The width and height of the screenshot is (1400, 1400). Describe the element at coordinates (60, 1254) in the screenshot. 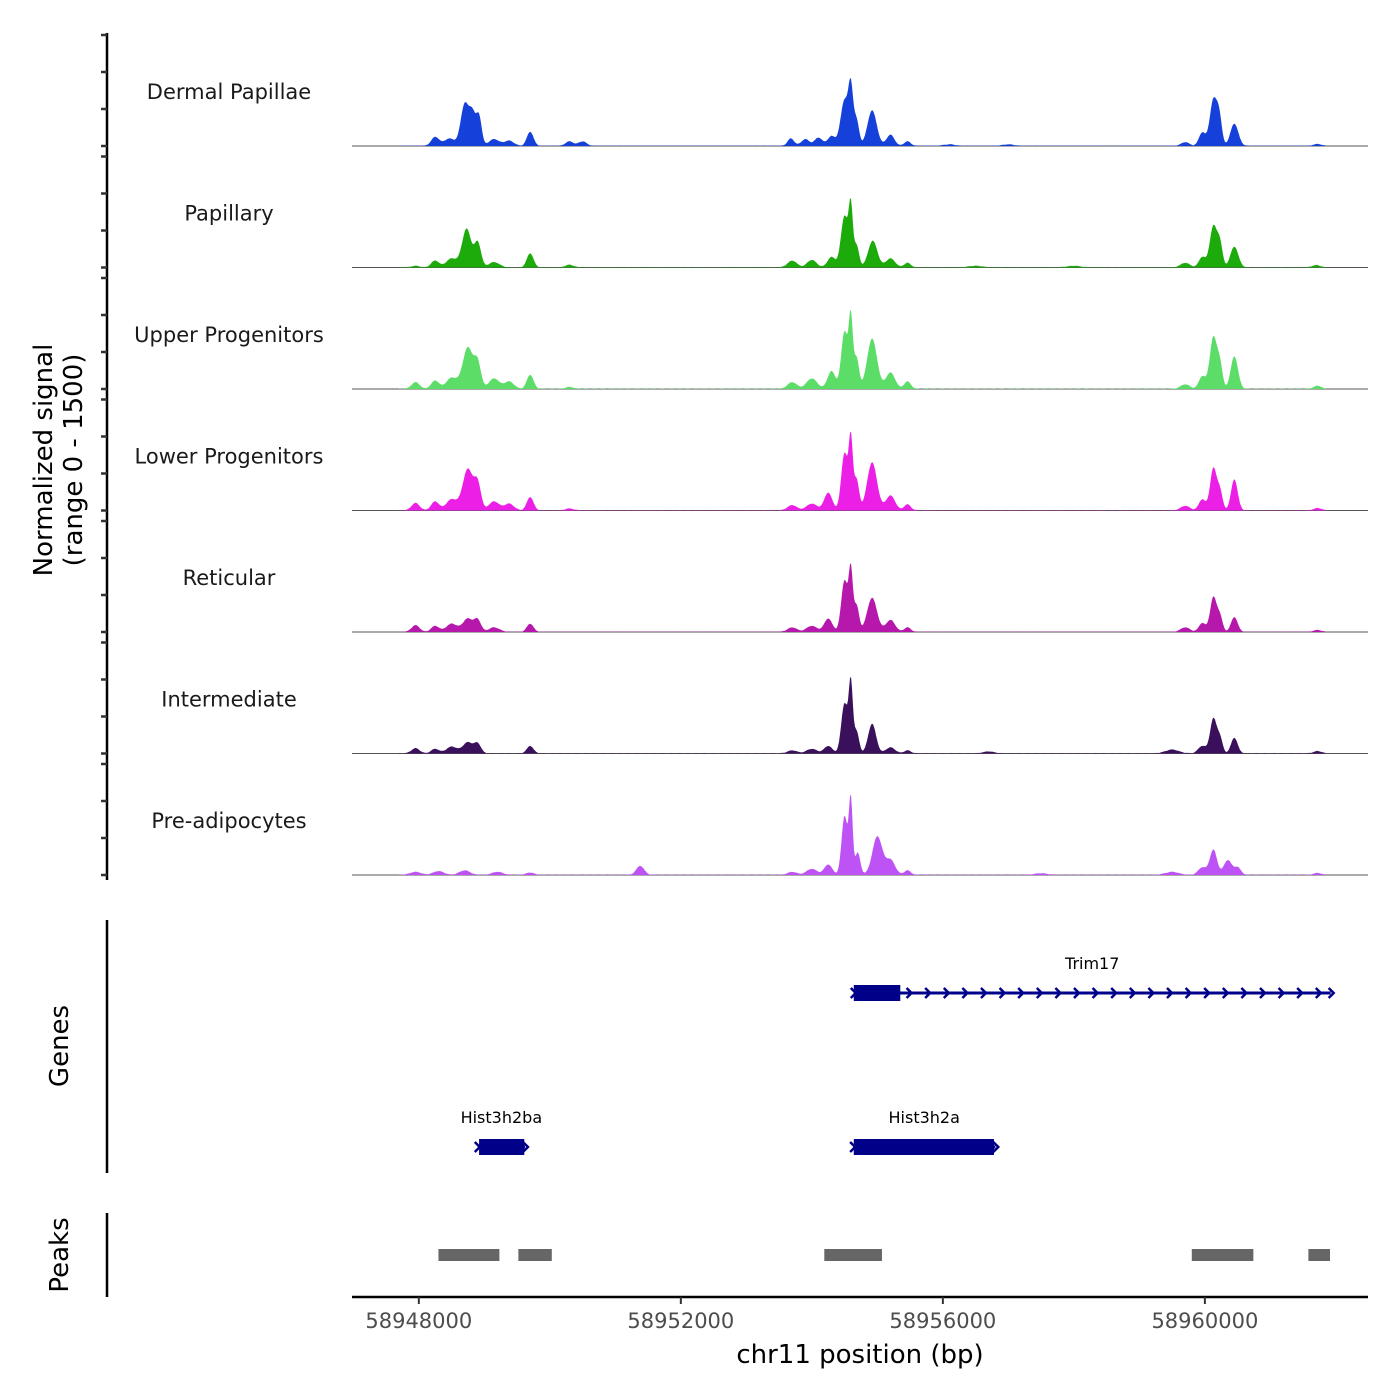

I see `peaks-track-label: Peaks` at that location.